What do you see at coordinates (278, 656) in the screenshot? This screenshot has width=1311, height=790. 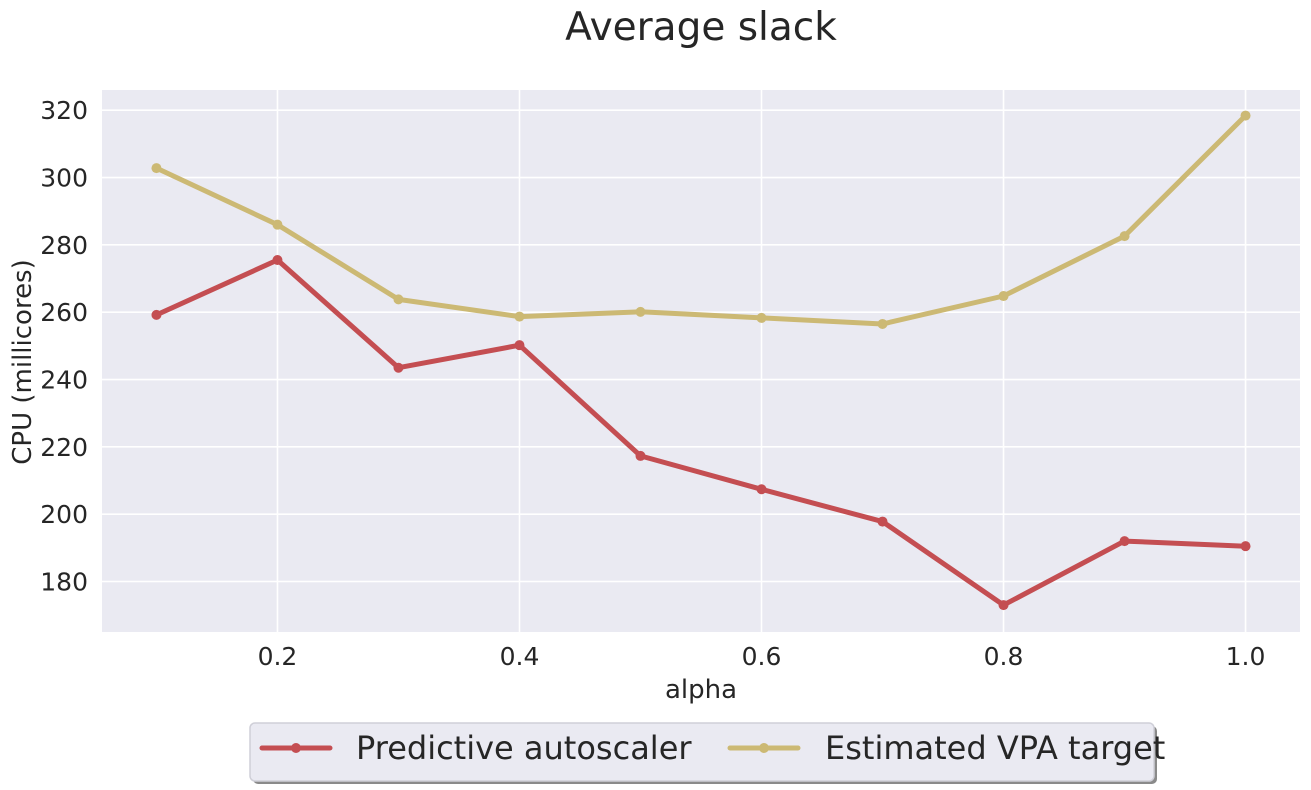 I see `x-tick-label: 0.2` at bounding box center [278, 656].